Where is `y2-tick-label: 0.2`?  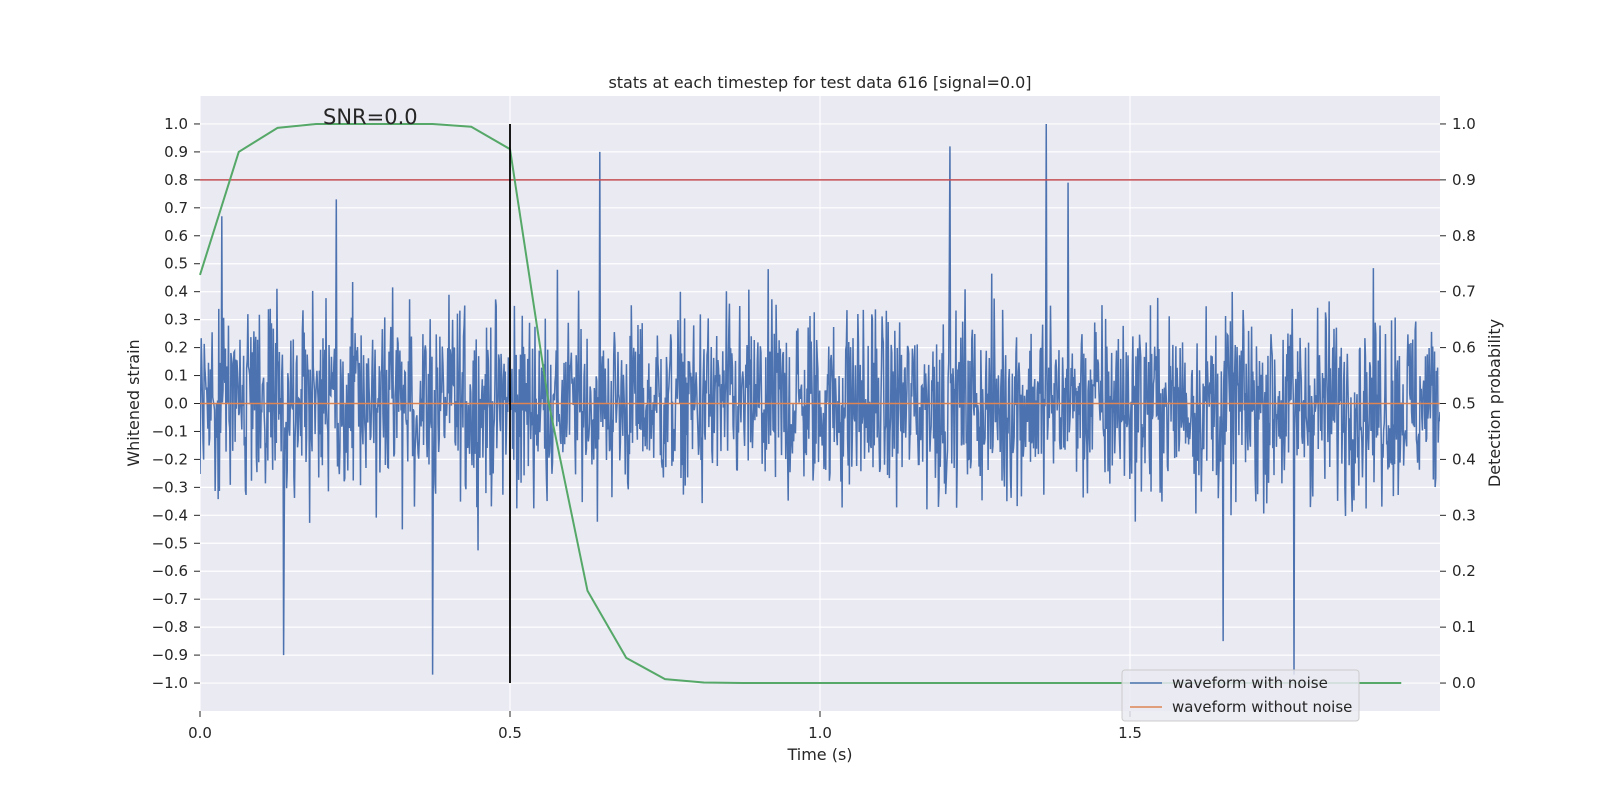
y2-tick-label: 0.2 is located at coordinates (1464, 571).